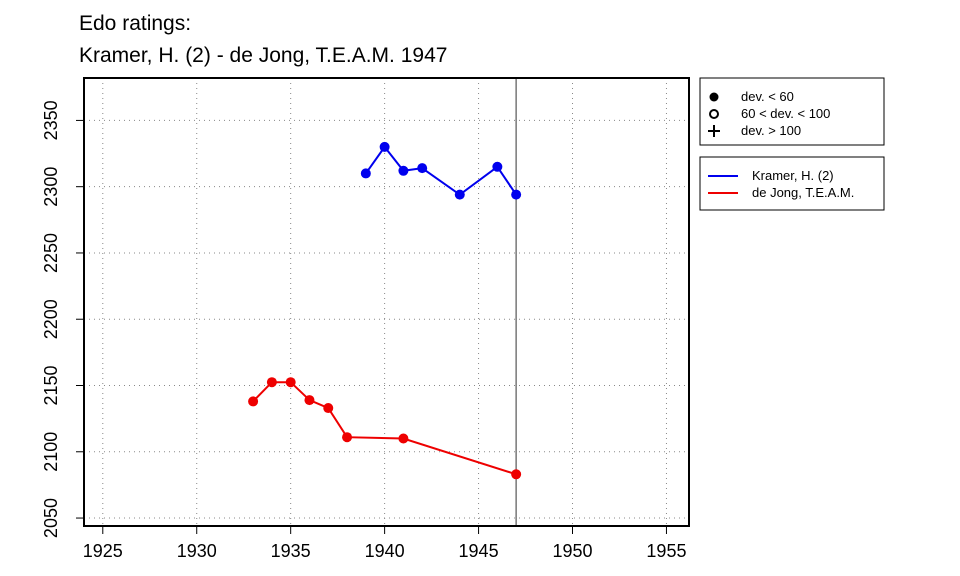 The width and height of the screenshot is (960, 576). Describe the element at coordinates (441, 170) in the screenshot. I see `series-line` at that location.